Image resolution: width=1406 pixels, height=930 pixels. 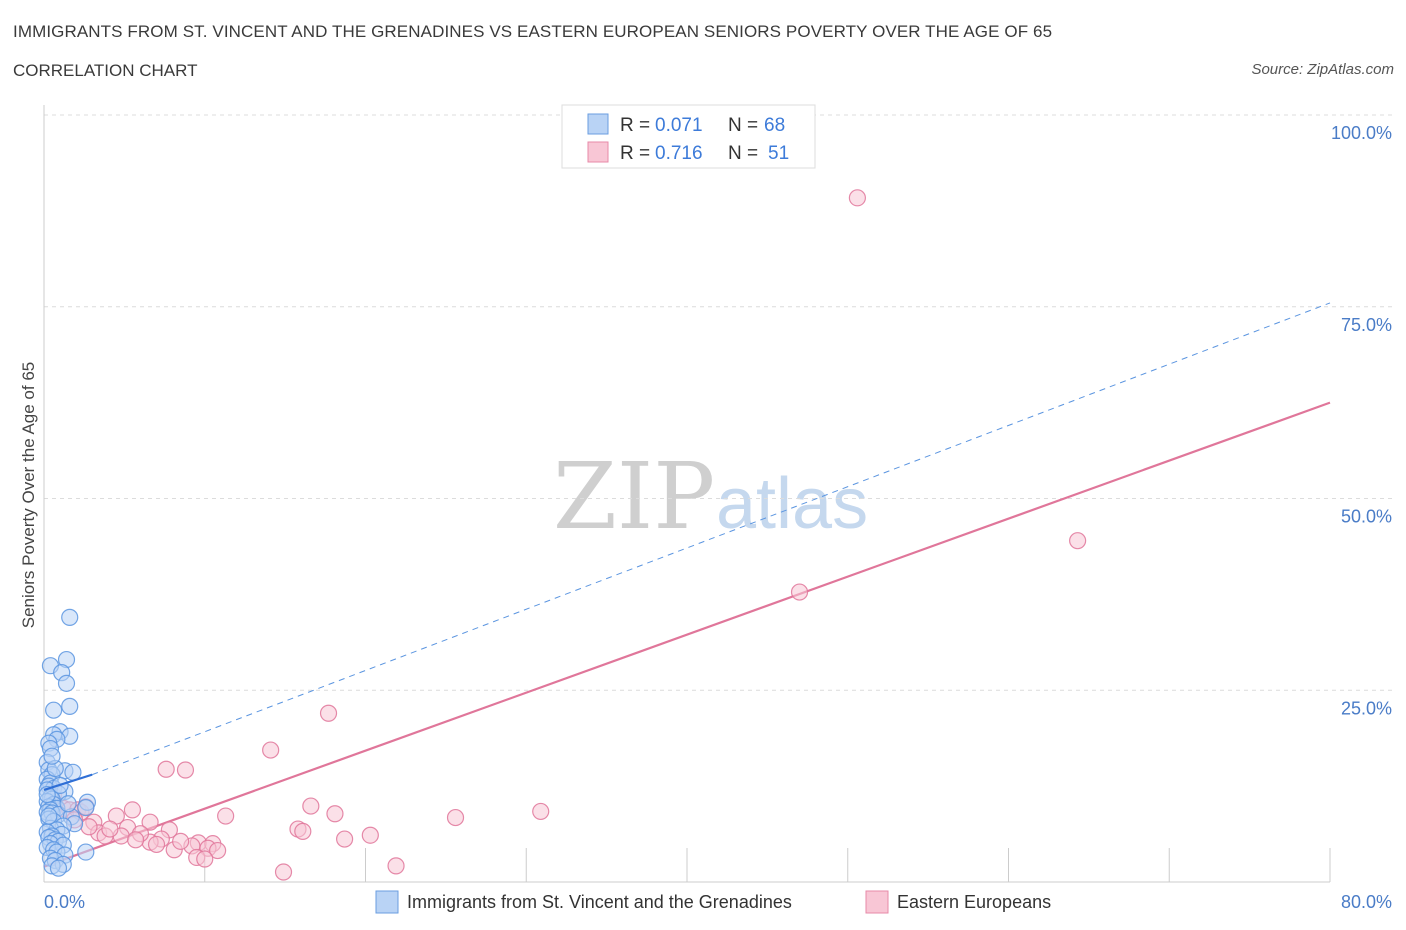 What do you see at coordinates (1361, 133) in the screenshot?
I see `y-tick-label: 100.0%` at bounding box center [1361, 133].